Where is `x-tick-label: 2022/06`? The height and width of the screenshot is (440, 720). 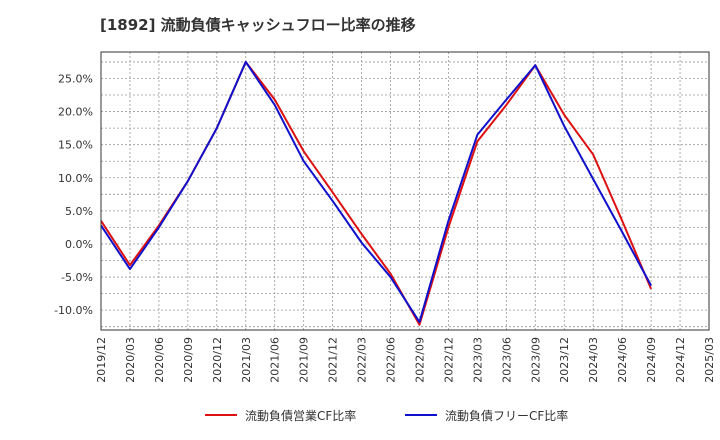
x-tick-label: 2022/06 is located at coordinates (391, 360).